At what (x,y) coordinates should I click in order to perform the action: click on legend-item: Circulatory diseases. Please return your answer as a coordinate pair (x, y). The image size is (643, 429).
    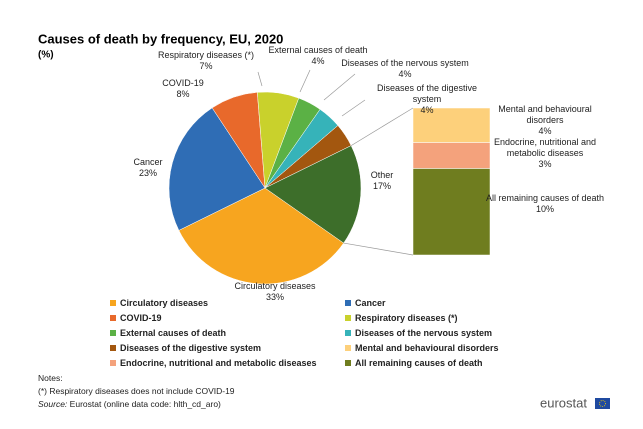
    Looking at the image, I should click on (159, 303).